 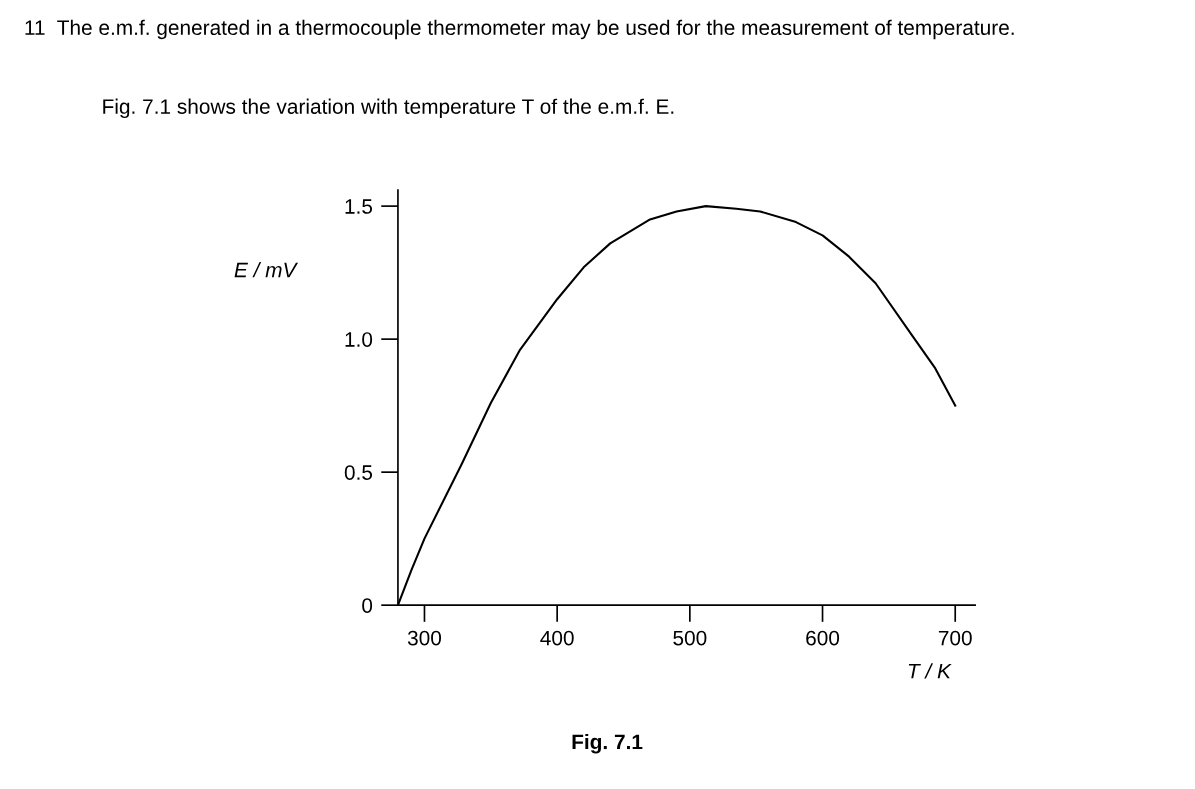 I want to click on y-tick-label: 0.5, so click(x=358, y=472).